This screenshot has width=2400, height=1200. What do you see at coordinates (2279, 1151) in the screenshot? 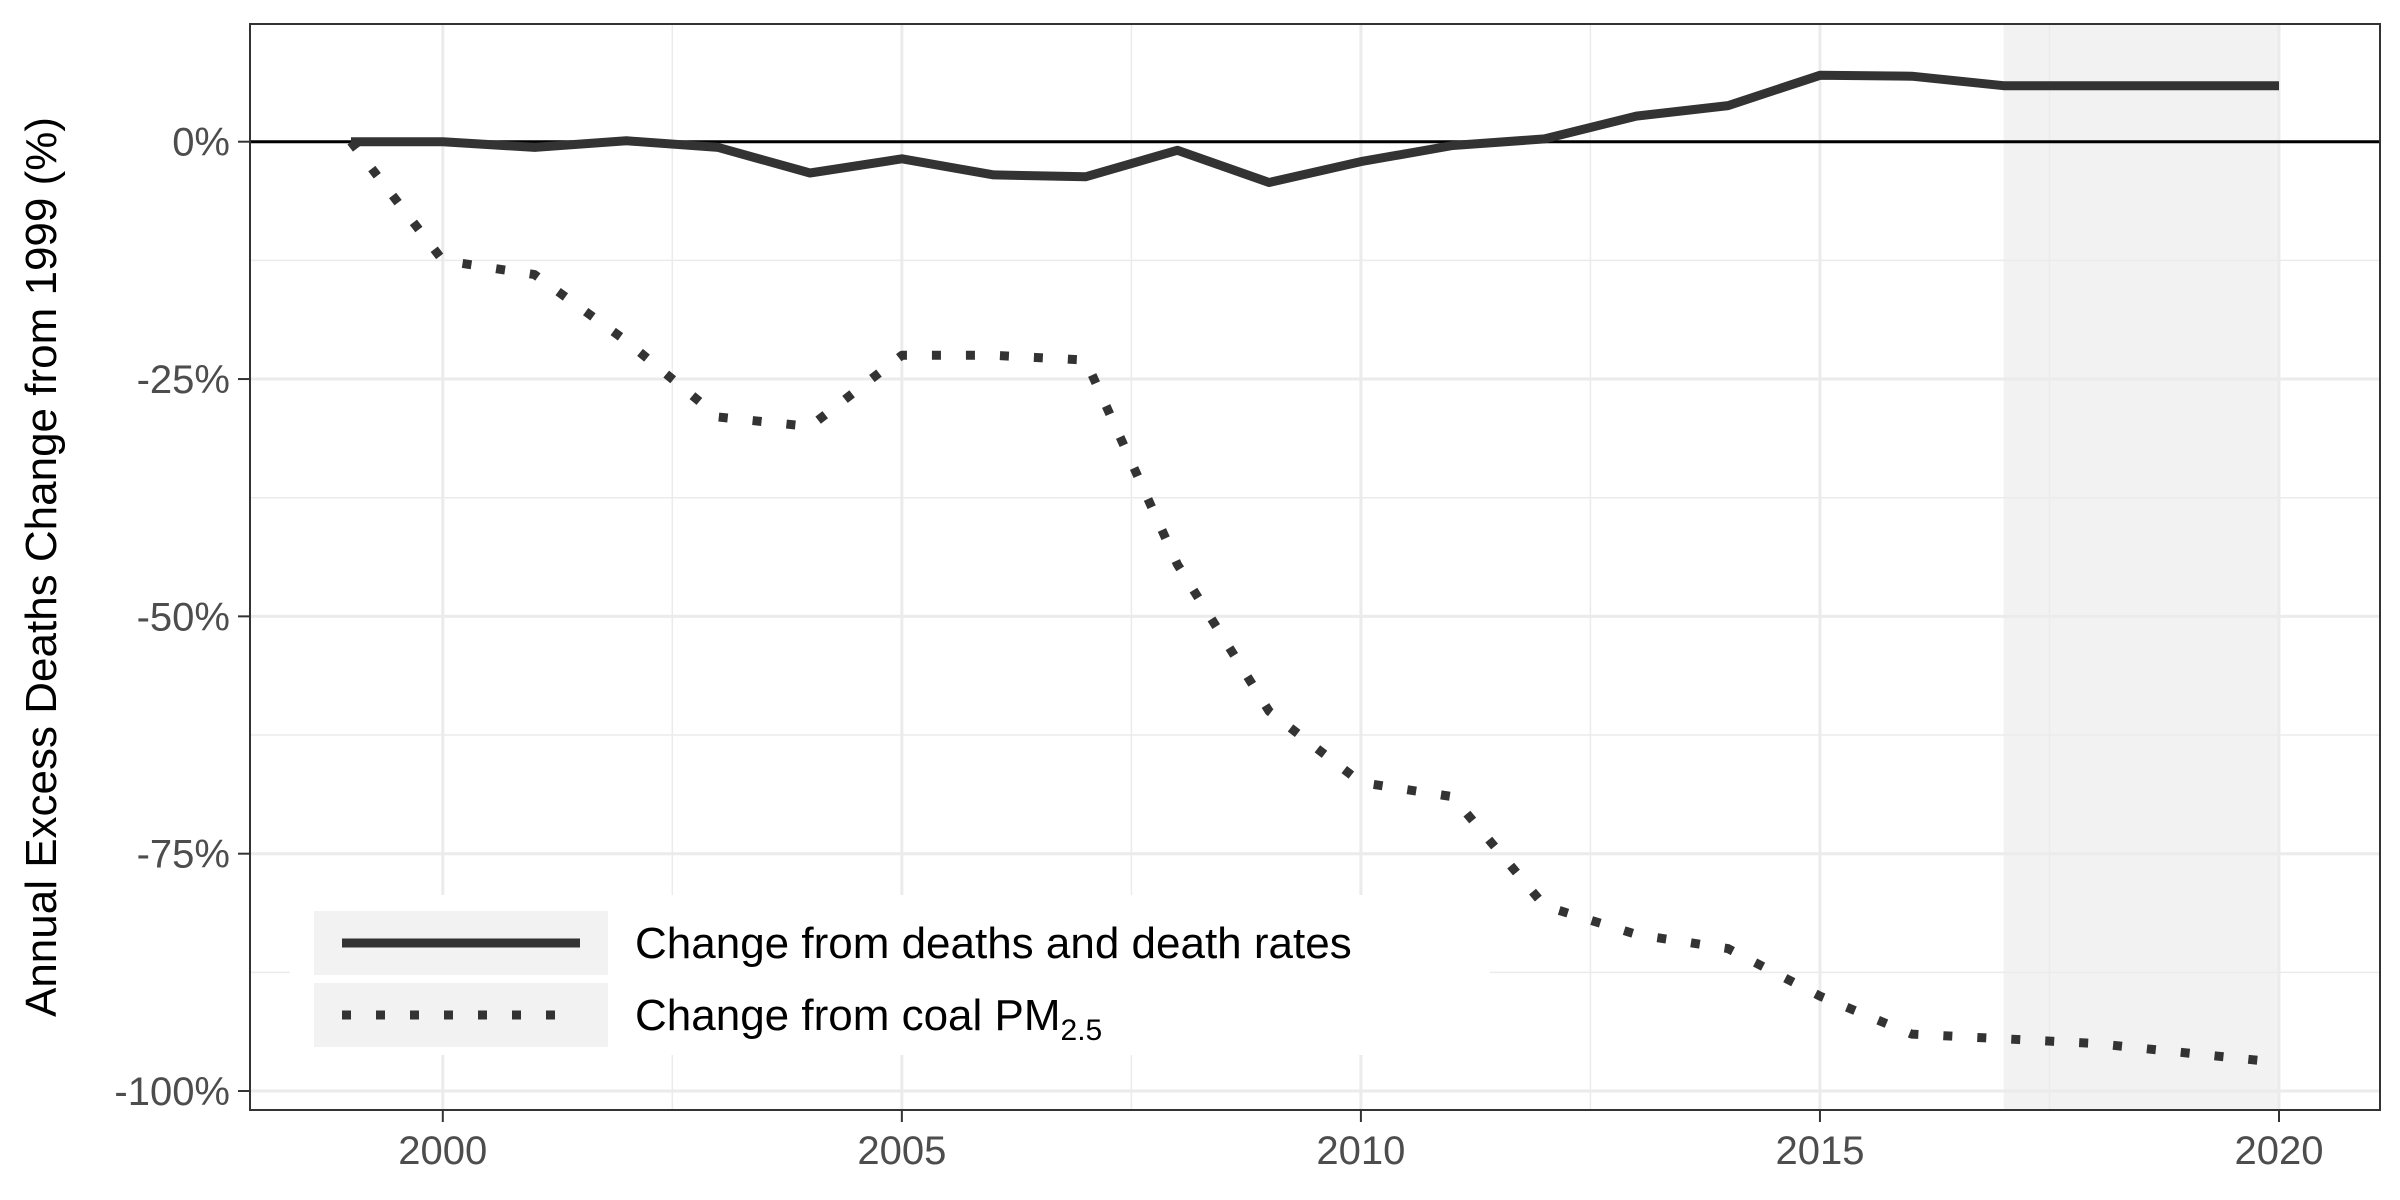
I see `x-tick-label: 2020` at bounding box center [2279, 1151].